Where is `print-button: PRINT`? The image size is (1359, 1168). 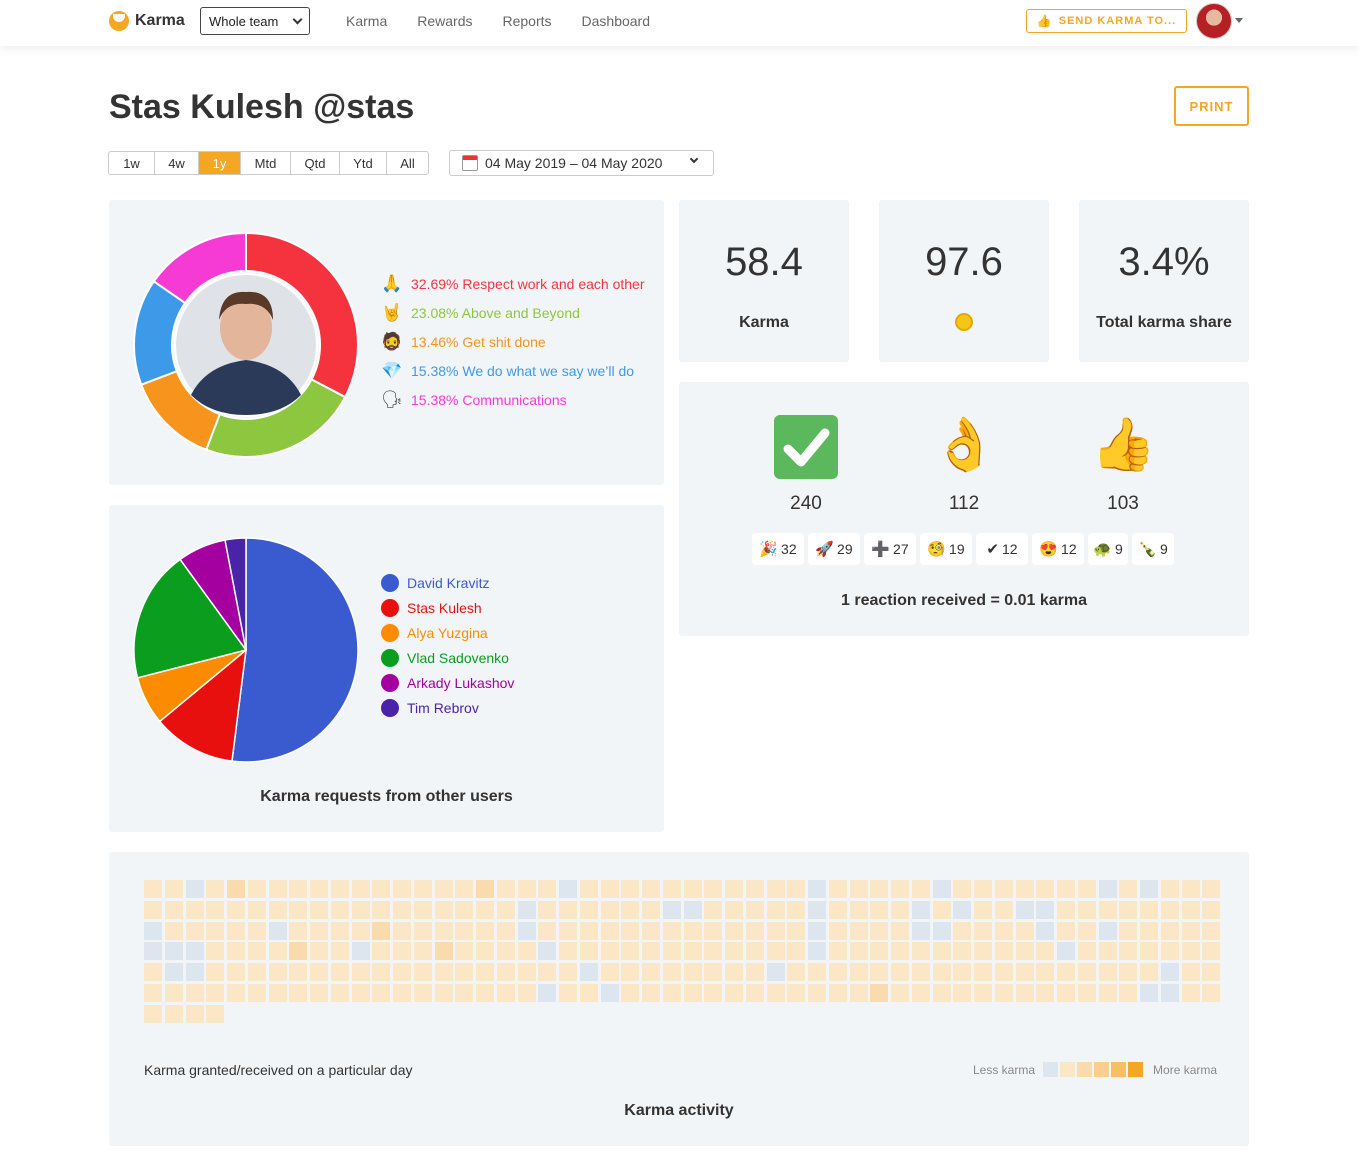
print-button: PRINT is located at coordinates (1211, 106).